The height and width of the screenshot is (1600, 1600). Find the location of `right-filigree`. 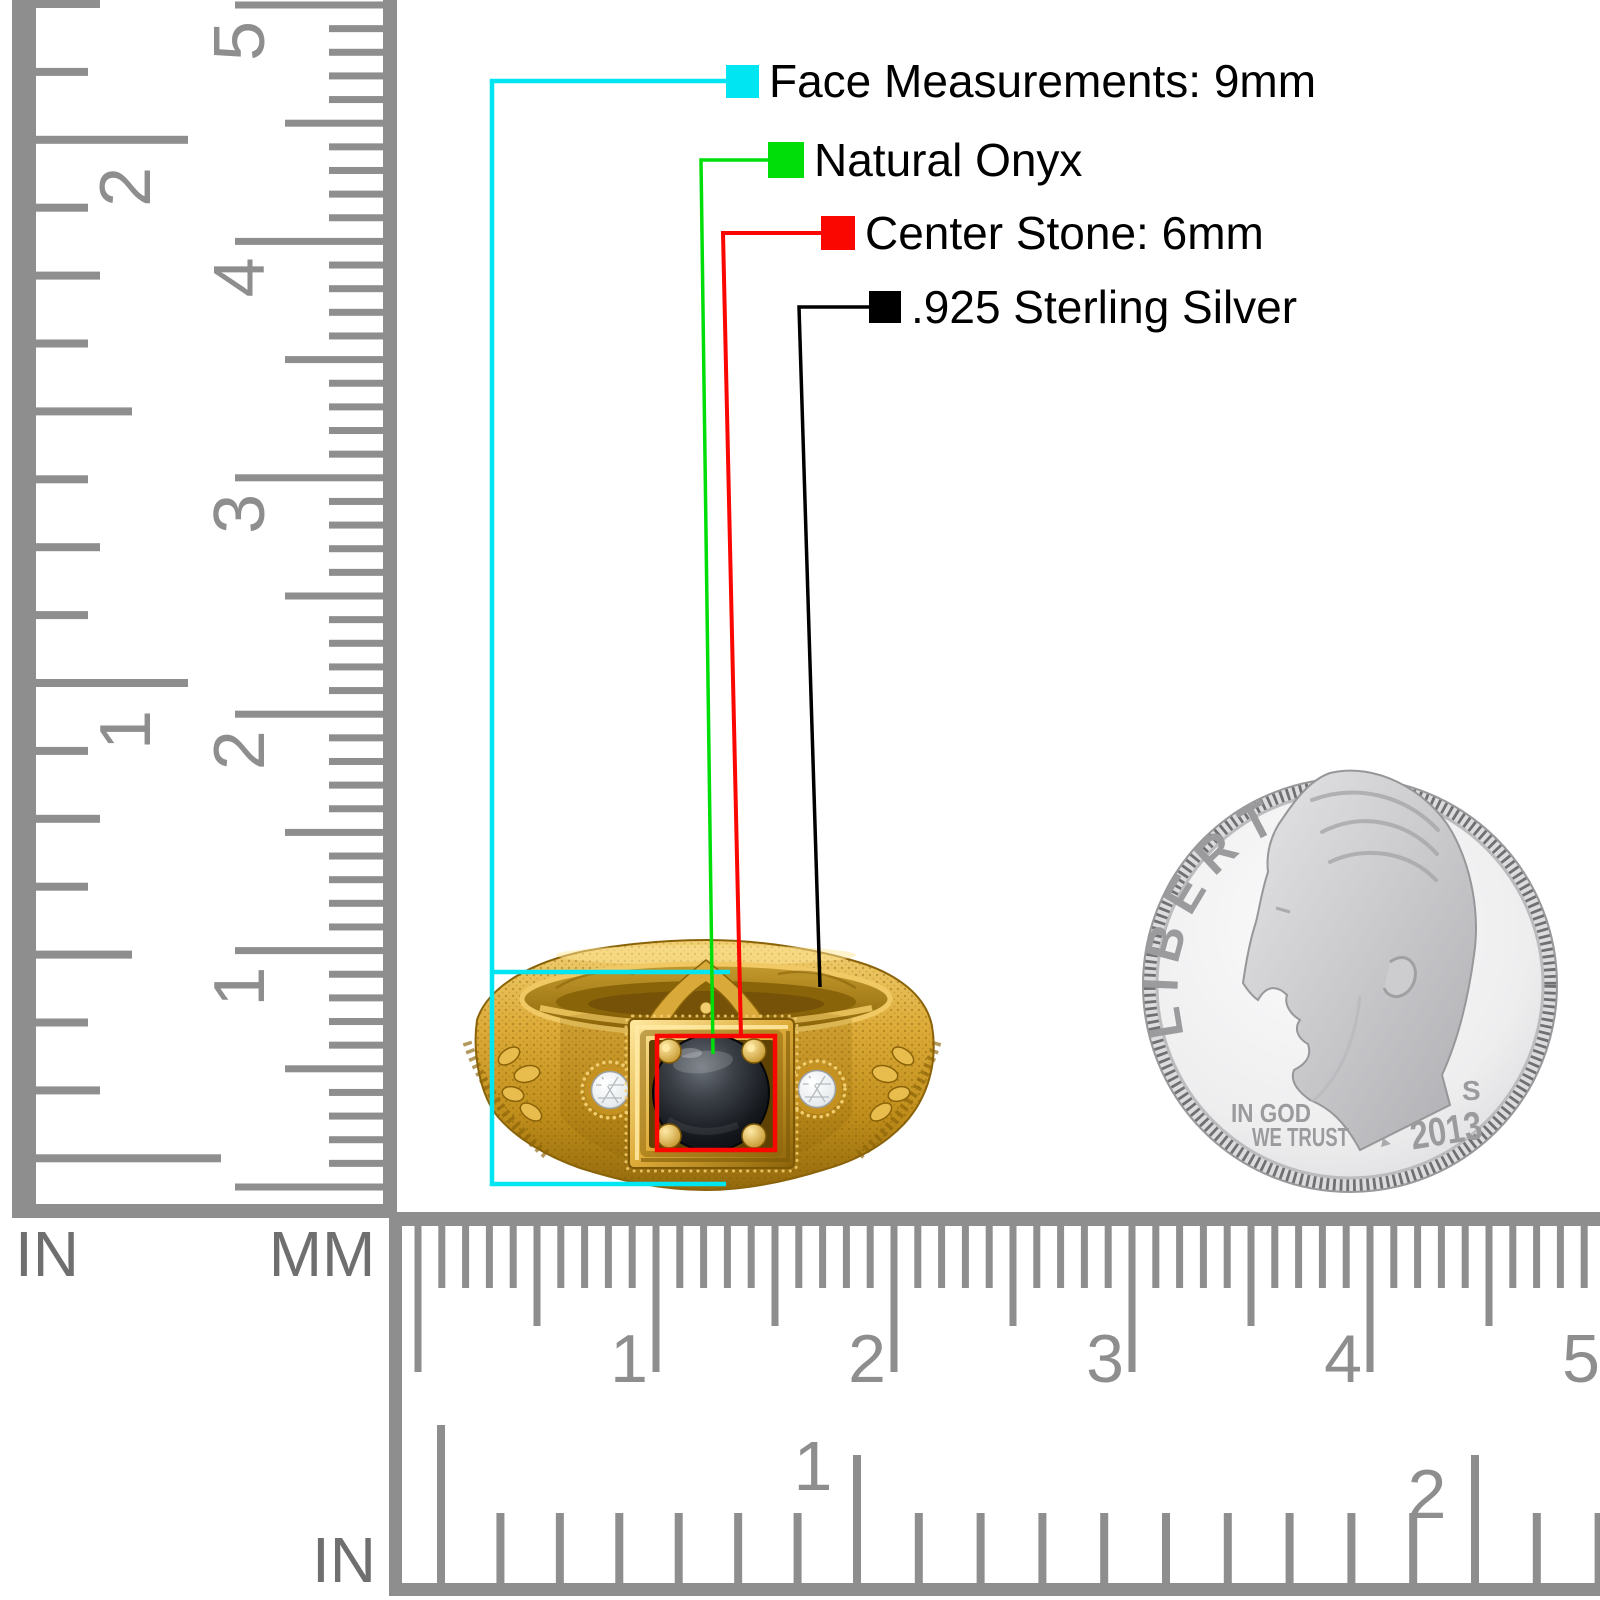

right-filigree is located at coordinates (846, 1046).